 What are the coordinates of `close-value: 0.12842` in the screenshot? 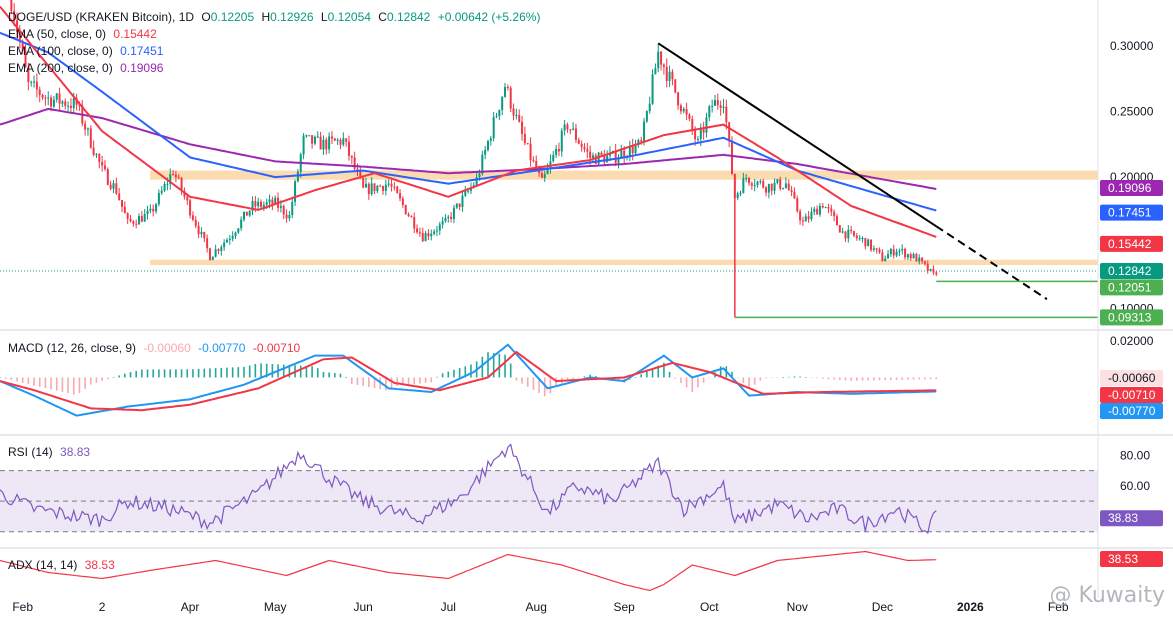 It's located at (408, 17).